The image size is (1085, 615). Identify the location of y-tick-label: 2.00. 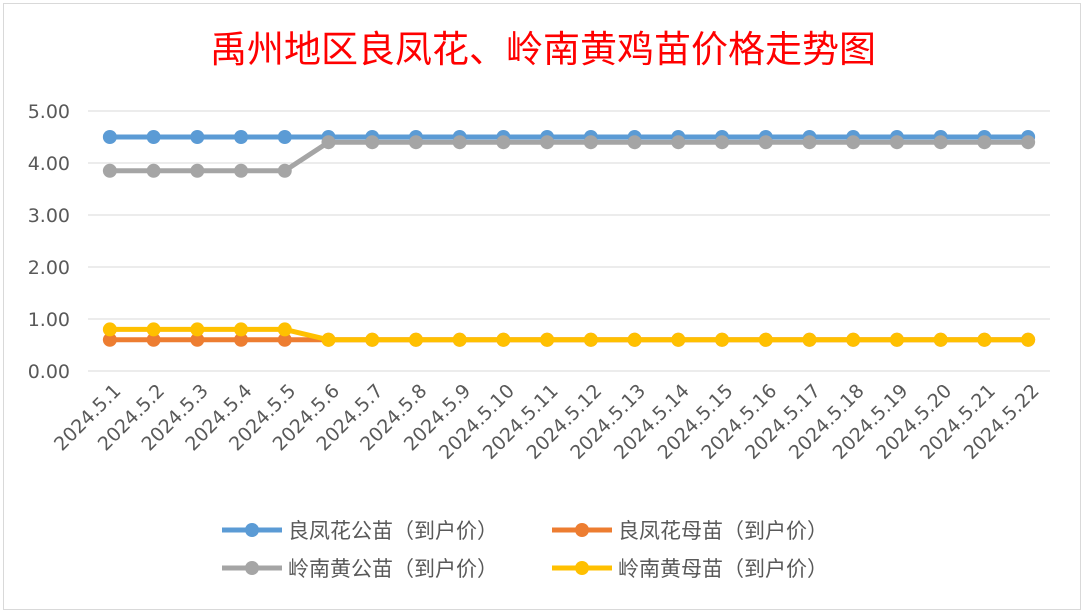
(49, 268).